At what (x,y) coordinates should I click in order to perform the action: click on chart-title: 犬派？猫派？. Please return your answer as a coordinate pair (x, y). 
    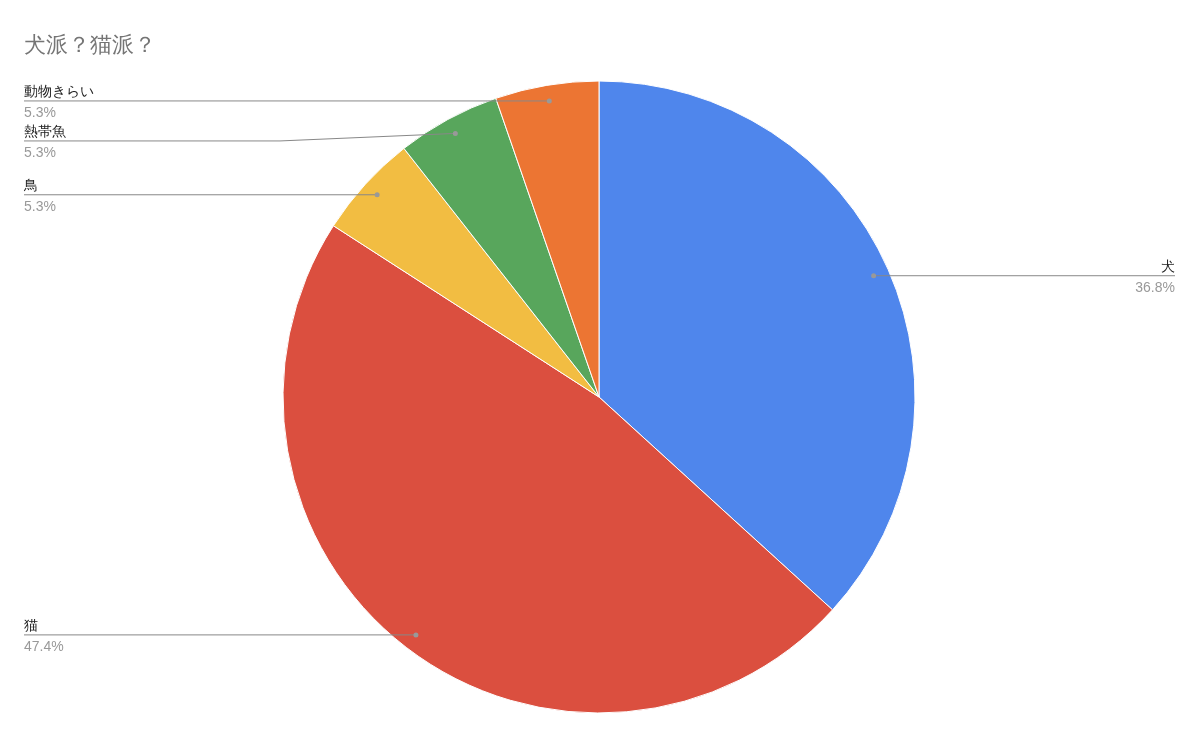
    Looking at the image, I should click on (90, 44).